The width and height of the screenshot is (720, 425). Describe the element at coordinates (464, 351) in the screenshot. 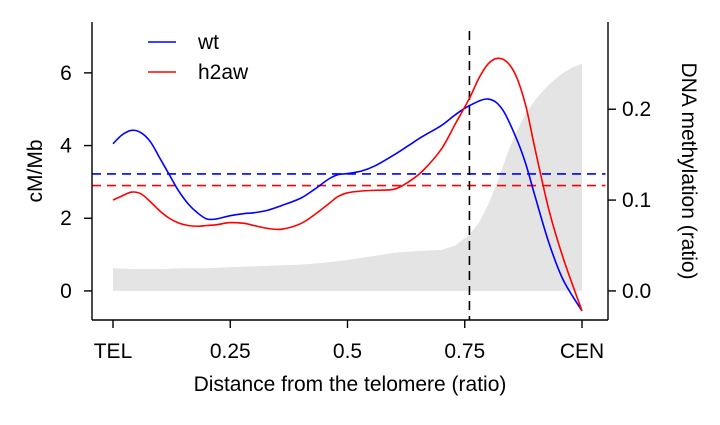

I see `x-tick-label: 0.75` at that location.